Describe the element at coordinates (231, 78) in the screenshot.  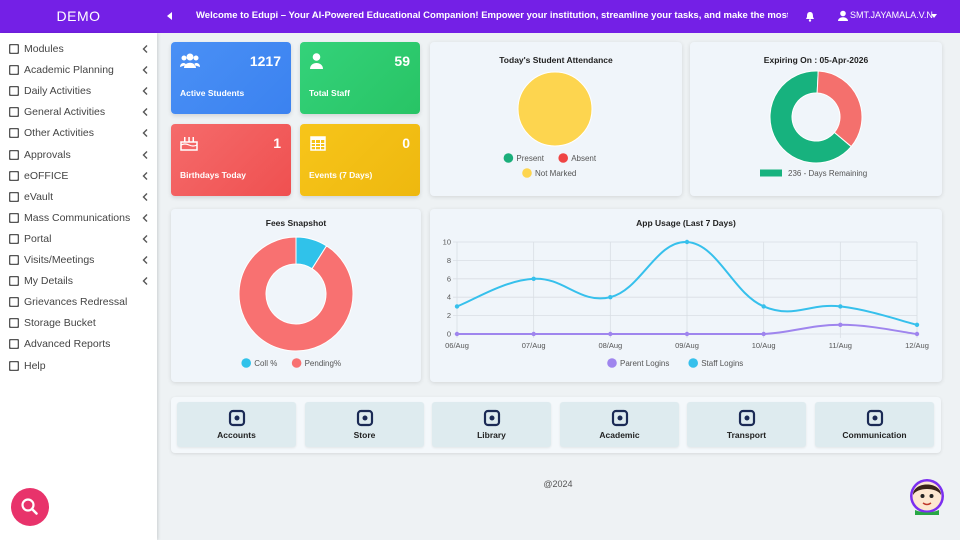
I see `stat-card: 1217 Active Students` at that location.